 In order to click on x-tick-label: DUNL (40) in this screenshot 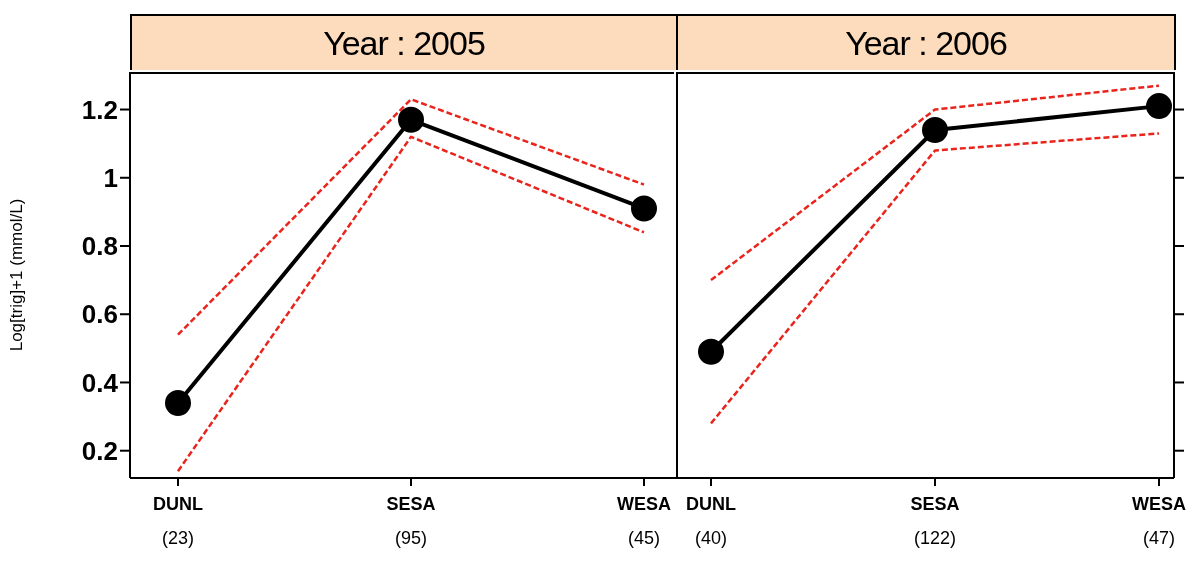, I will do `click(711, 521)`.